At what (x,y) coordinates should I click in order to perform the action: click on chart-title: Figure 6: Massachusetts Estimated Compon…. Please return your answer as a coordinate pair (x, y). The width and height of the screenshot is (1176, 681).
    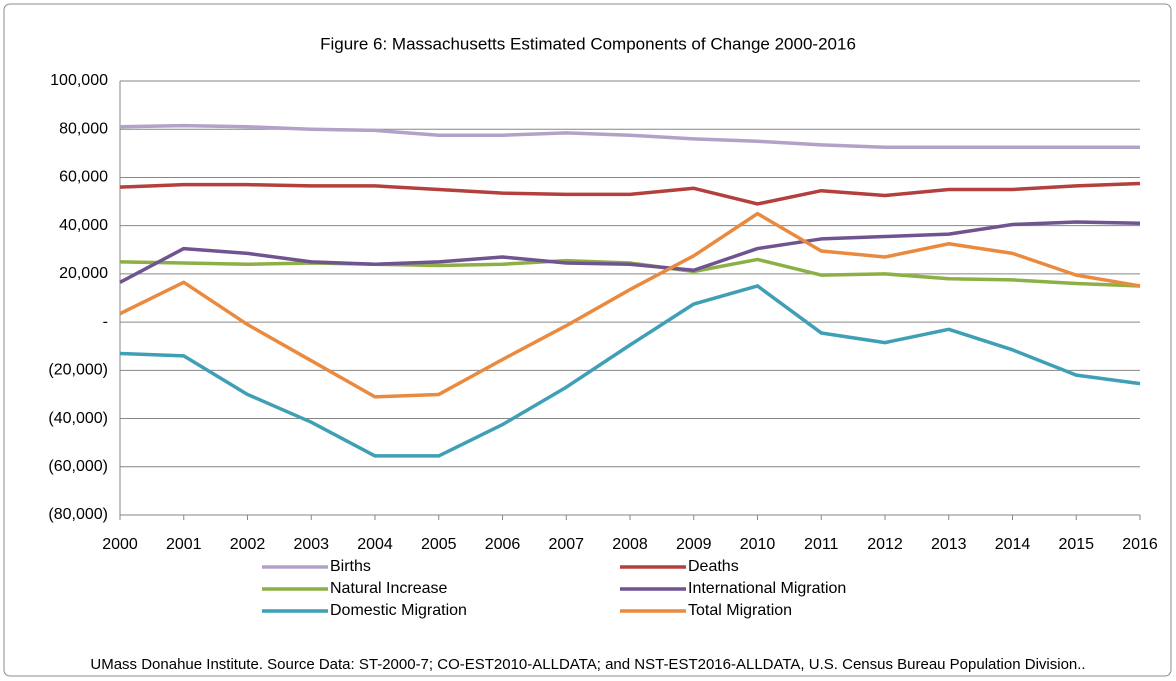
    Looking at the image, I should click on (588, 43).